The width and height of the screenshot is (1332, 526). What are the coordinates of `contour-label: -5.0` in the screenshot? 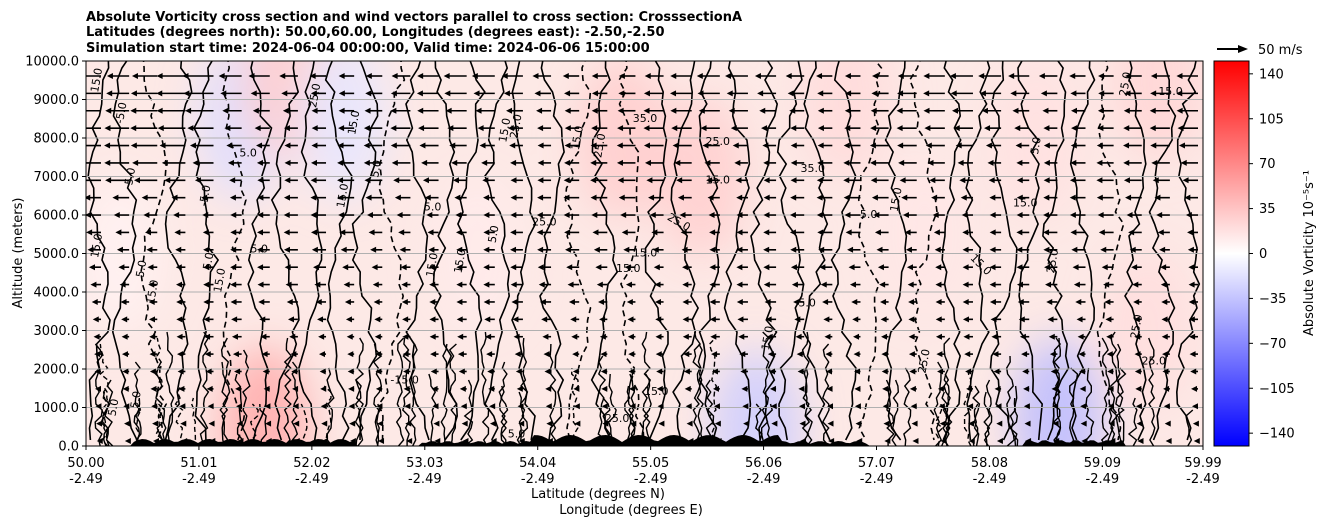 It's located at (205, 195).